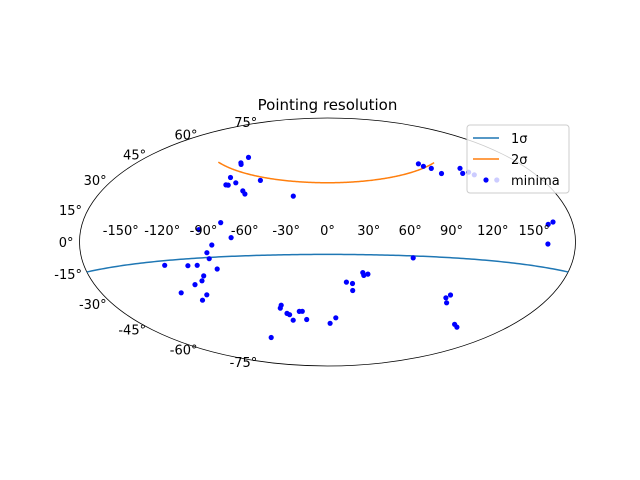 The width and height of the screenshot is (640, 480). What do you see at coordinates (204, 231) in the screenshot?
I see `lon-tick-label: -90°` at bounding box center [204, 231].